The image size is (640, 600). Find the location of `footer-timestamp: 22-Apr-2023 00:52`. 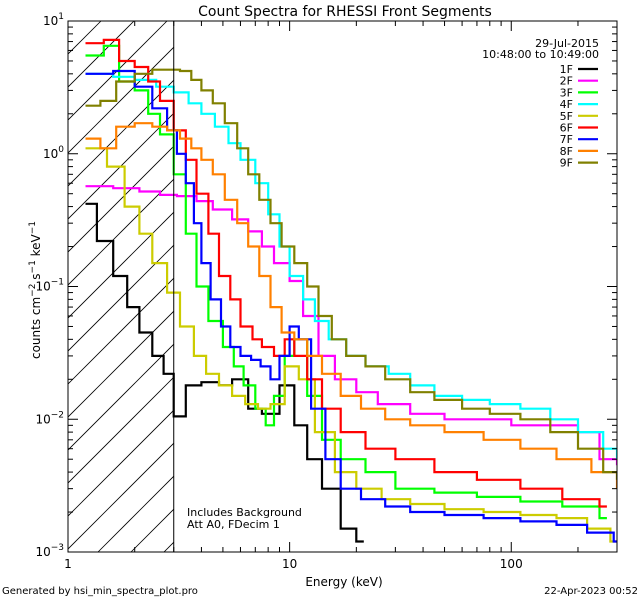

footer-timestamp: 22-Apr-2023 00:52 is located at coordinates (591, 591).